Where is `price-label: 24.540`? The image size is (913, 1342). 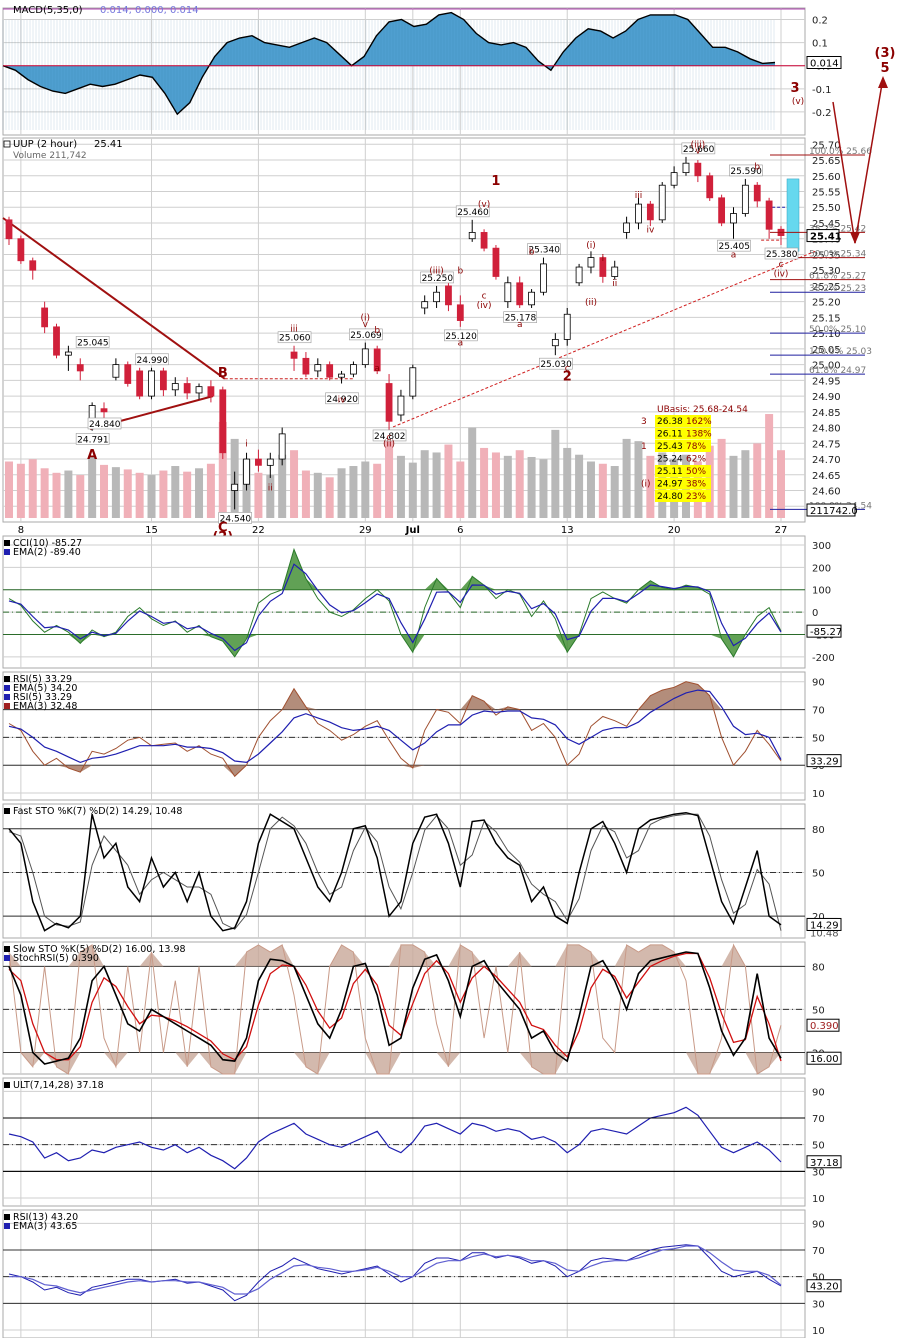
price-label: 24.540 is located at coordinates (236, 519).